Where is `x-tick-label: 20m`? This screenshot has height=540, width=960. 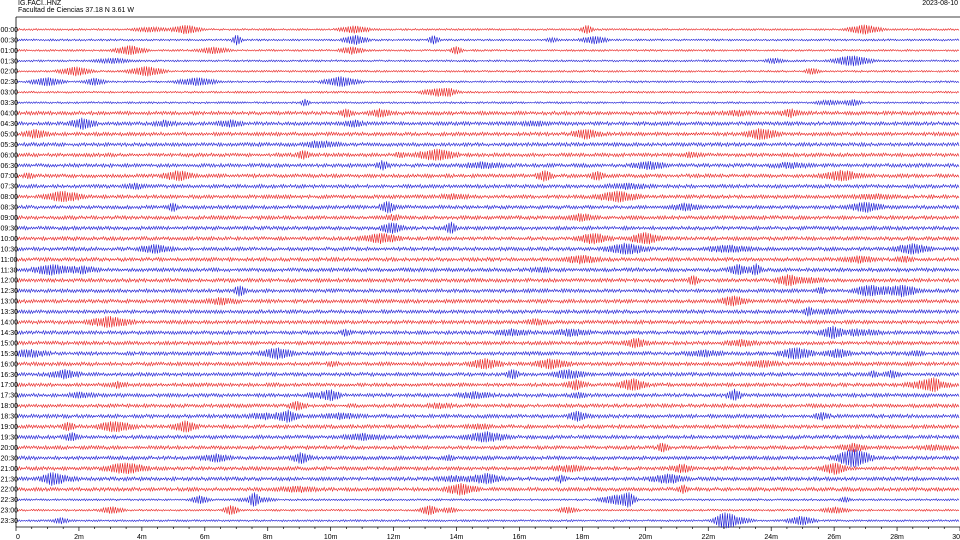 x-tick-label: 20m is located at coordinates (646, 537).